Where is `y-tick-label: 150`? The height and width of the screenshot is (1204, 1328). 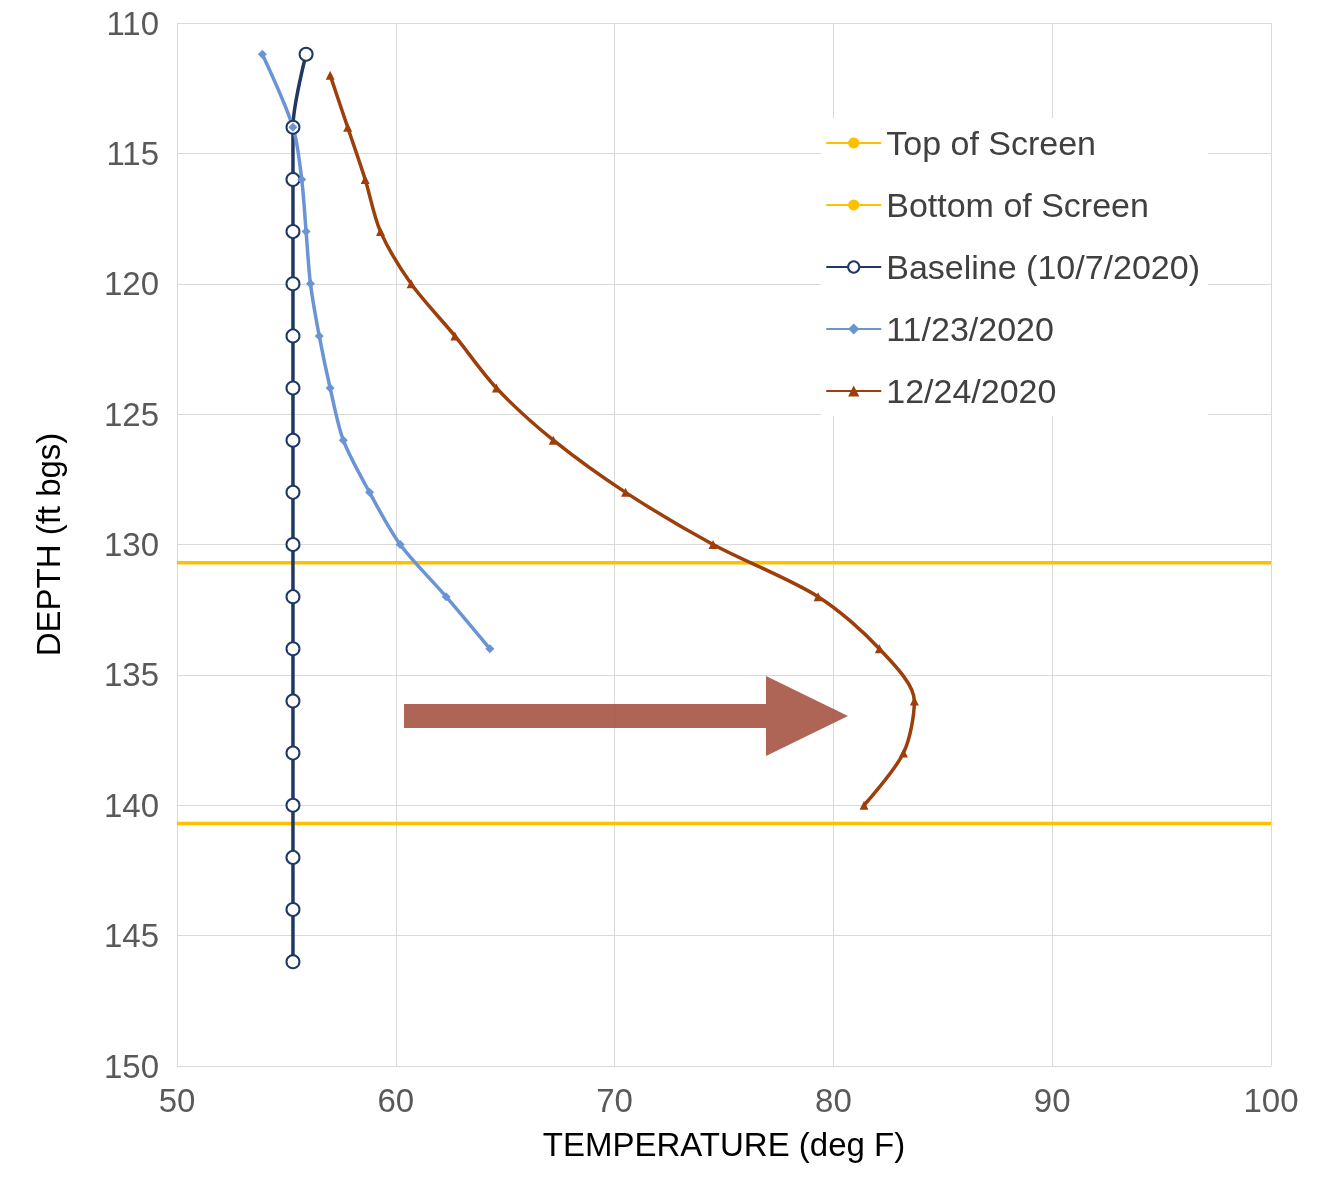
y-tick-label: 150 is located at coordinates (131, 1066).